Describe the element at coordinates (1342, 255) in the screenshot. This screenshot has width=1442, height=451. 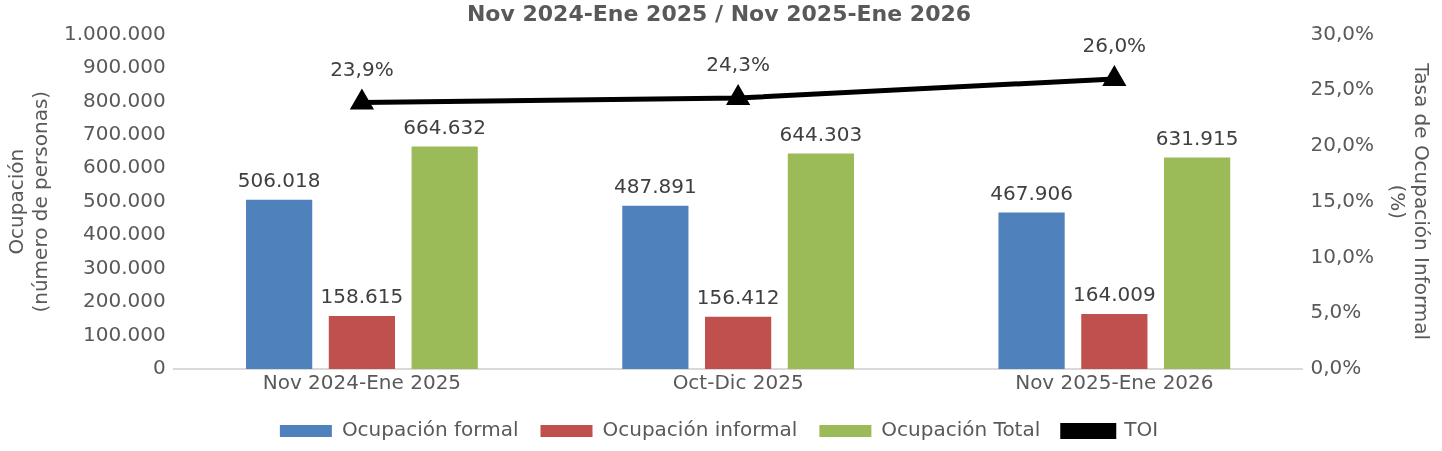
I see `y2-tick-label: 10,0%` at that location.